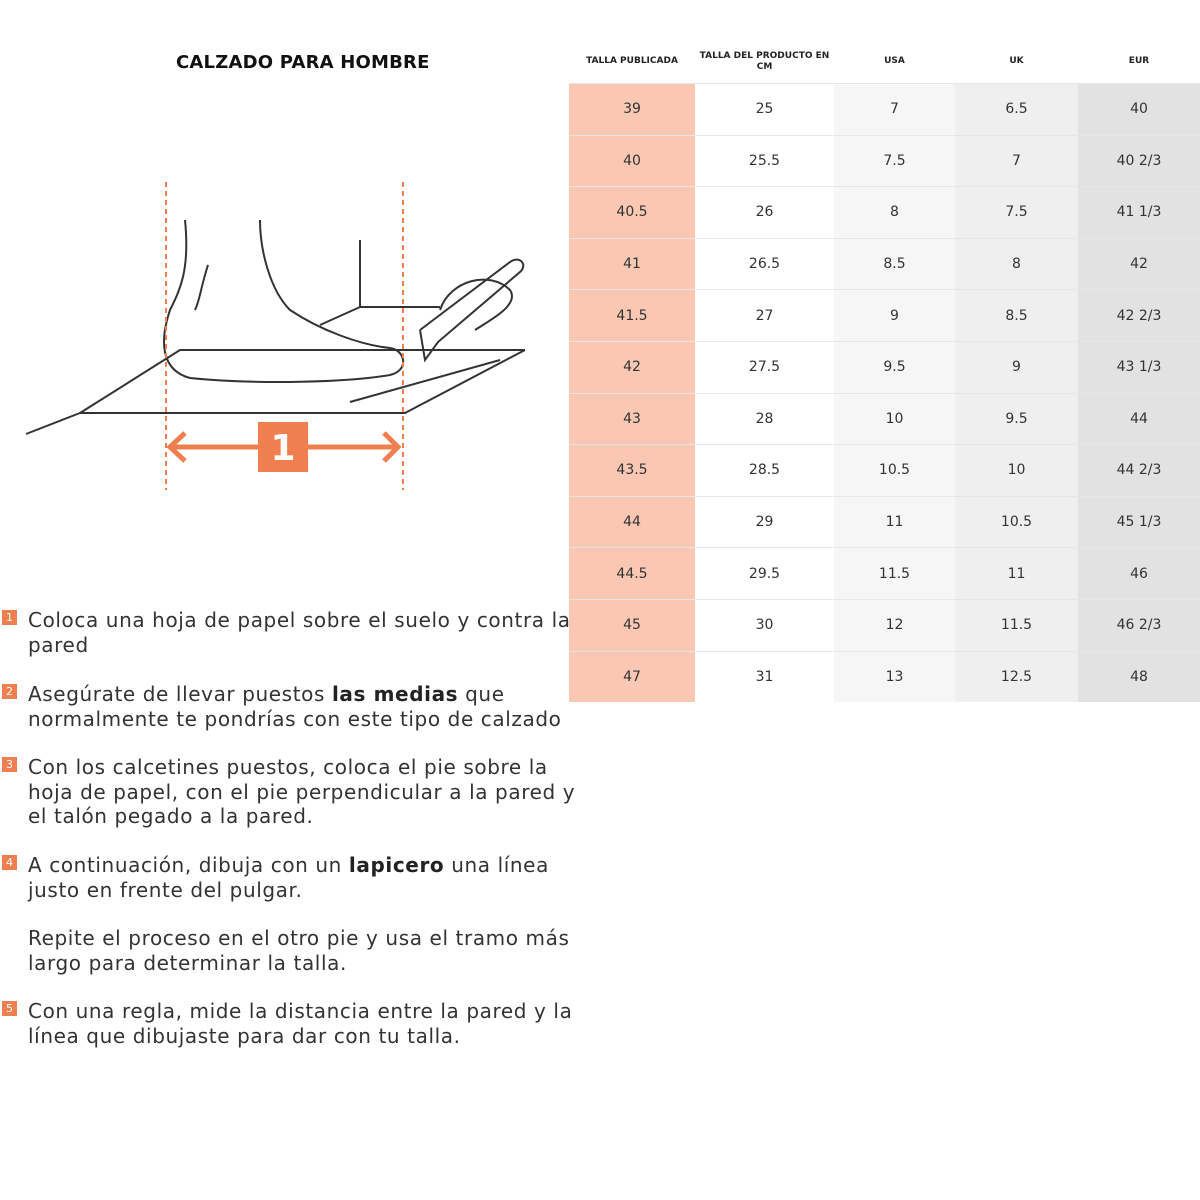  Describe the element at coordinates (9, 1008) in the screenshot. I see `step-number-badge: 5` at that location.